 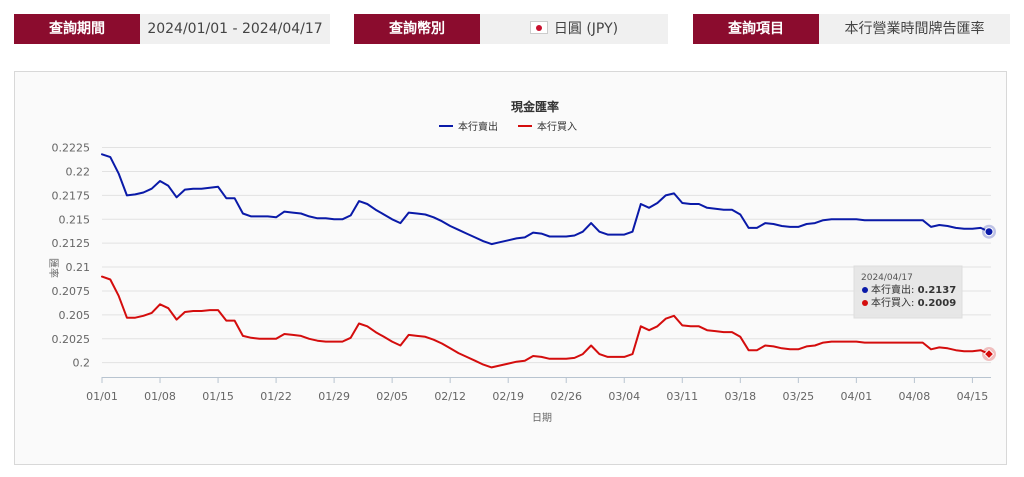 What do you see at coordinates (53, 268) in the screenshot?
I see `y-axis-title: 匯率` at bounding box center [53, 268].